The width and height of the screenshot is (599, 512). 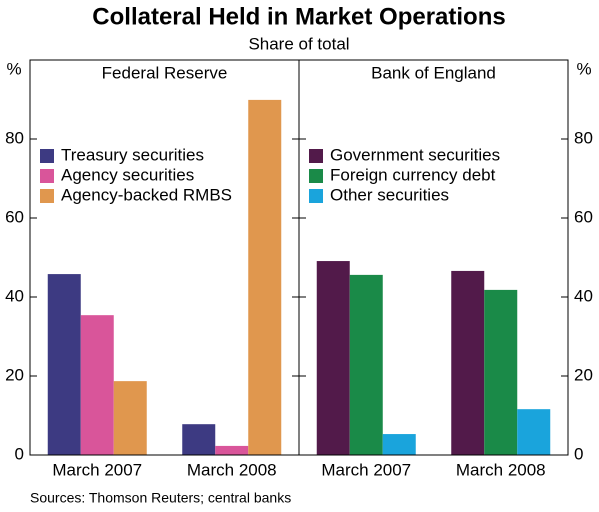 I want to click on source-note: Sources: Thomson Reuters; central banks, so click(x=160, y=498).